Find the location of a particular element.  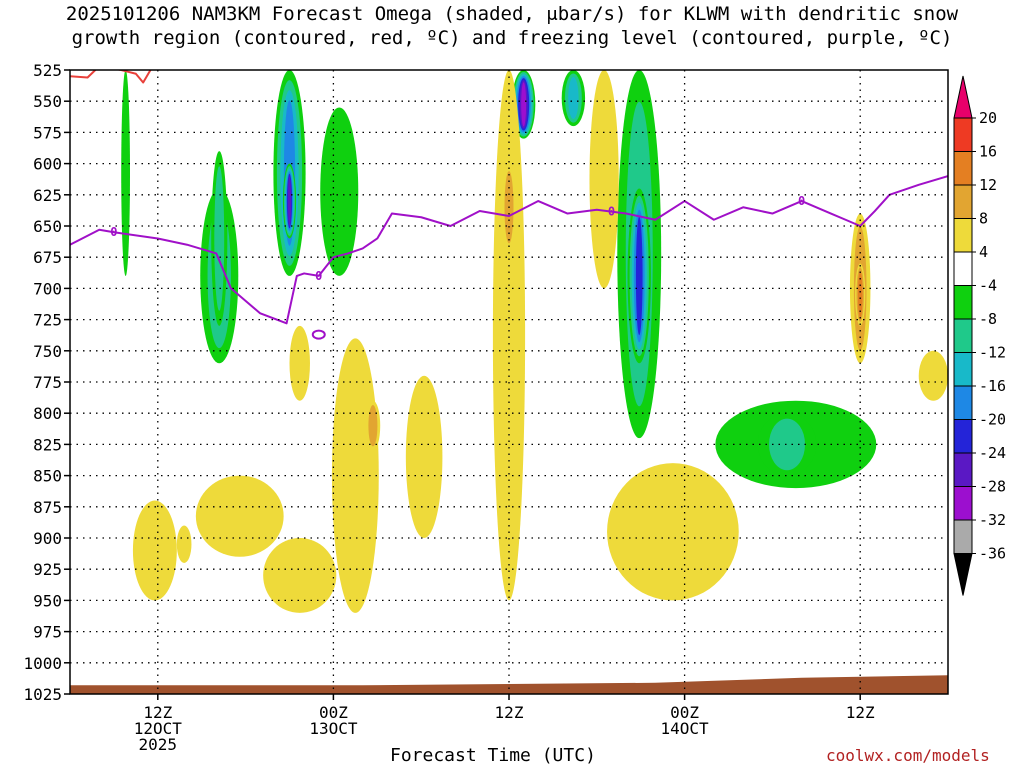

dendritic-zone-contour is located at coordinates (111, 77).